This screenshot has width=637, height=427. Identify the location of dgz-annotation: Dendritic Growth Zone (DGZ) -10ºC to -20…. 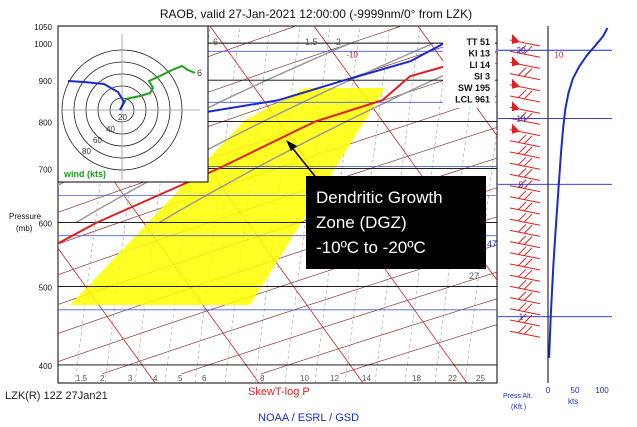
(396, 222).